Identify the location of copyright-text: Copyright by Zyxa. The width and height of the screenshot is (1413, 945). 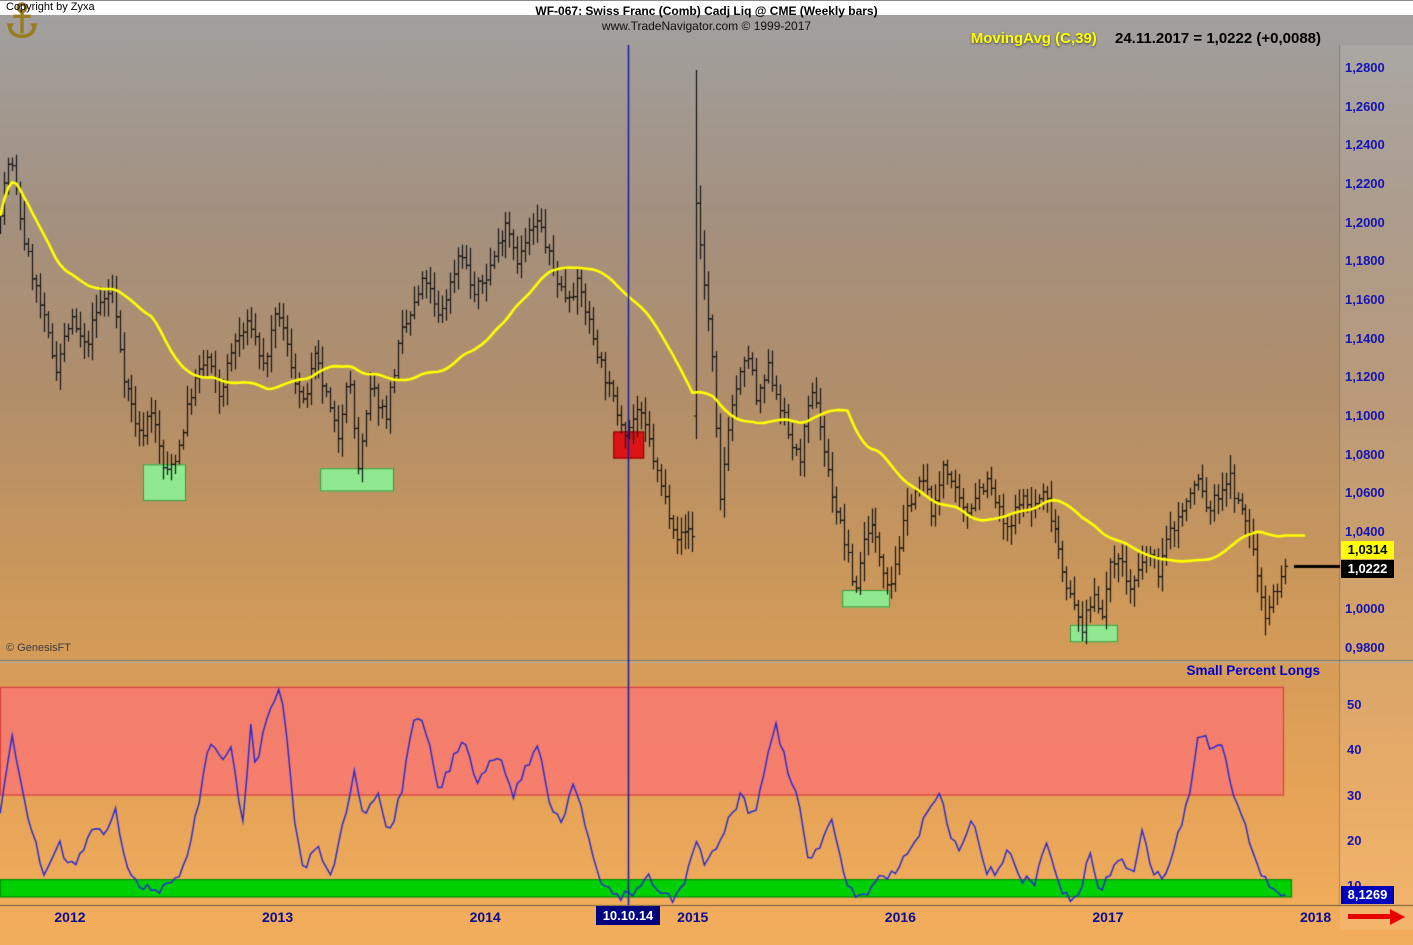
(50, 7).